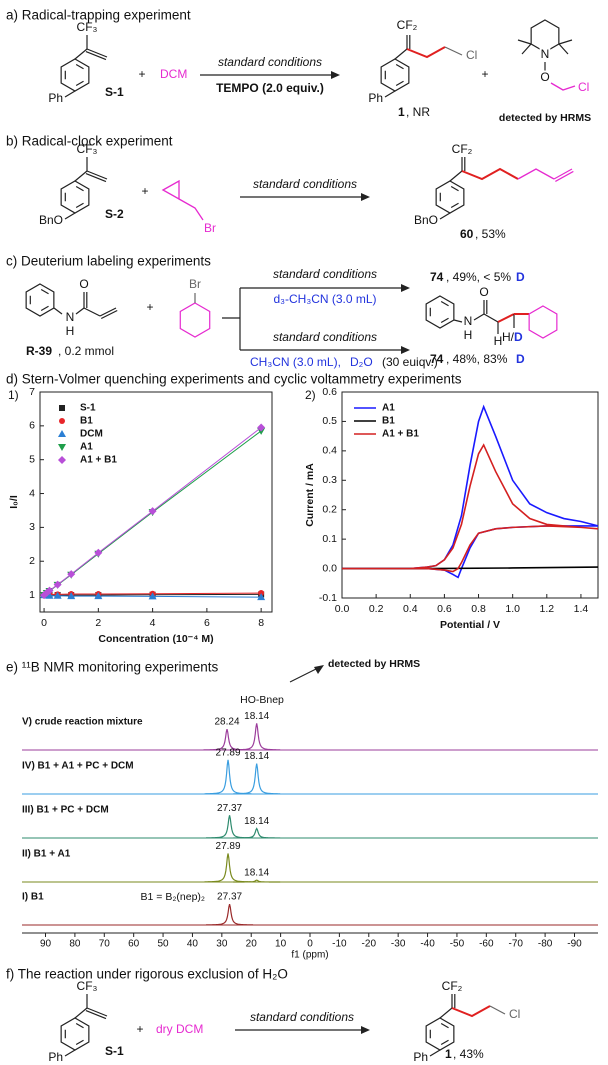 This screenshot has height=1065, width=608. I want to click on plus2: +, so click(484, 74).